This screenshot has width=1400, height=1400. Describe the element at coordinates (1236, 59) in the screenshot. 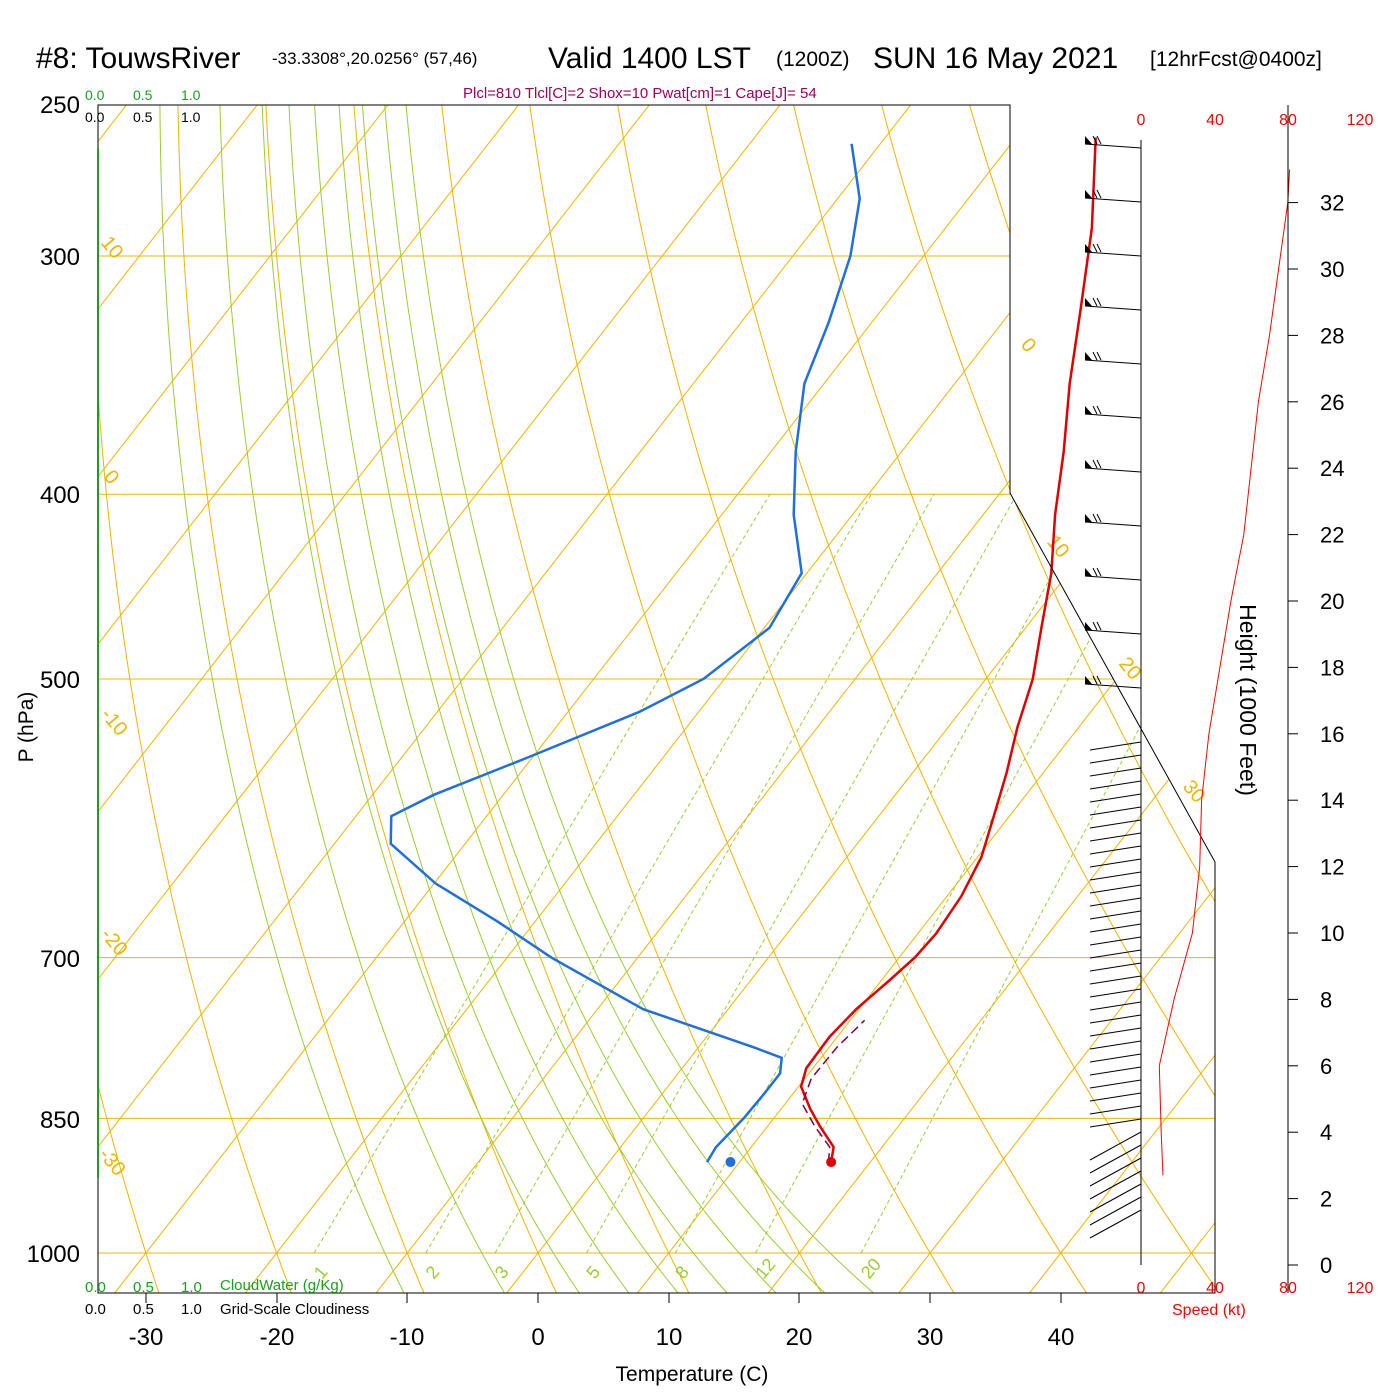

I see `forecast-run: [12hrFcst@0400z]` at that location.